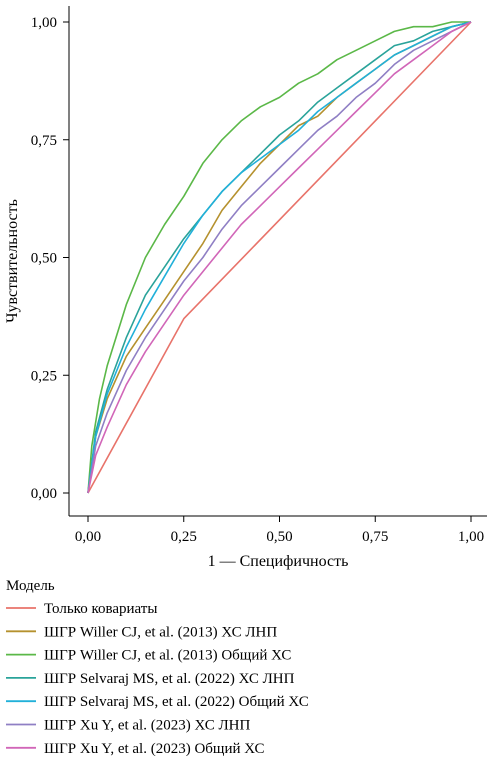 This screenshot has height=763, width=491. What do you see at coordinates (375, 537) in the screenshot?
I see `x-tick-label: 0,75` at bounding box center [375, 537].